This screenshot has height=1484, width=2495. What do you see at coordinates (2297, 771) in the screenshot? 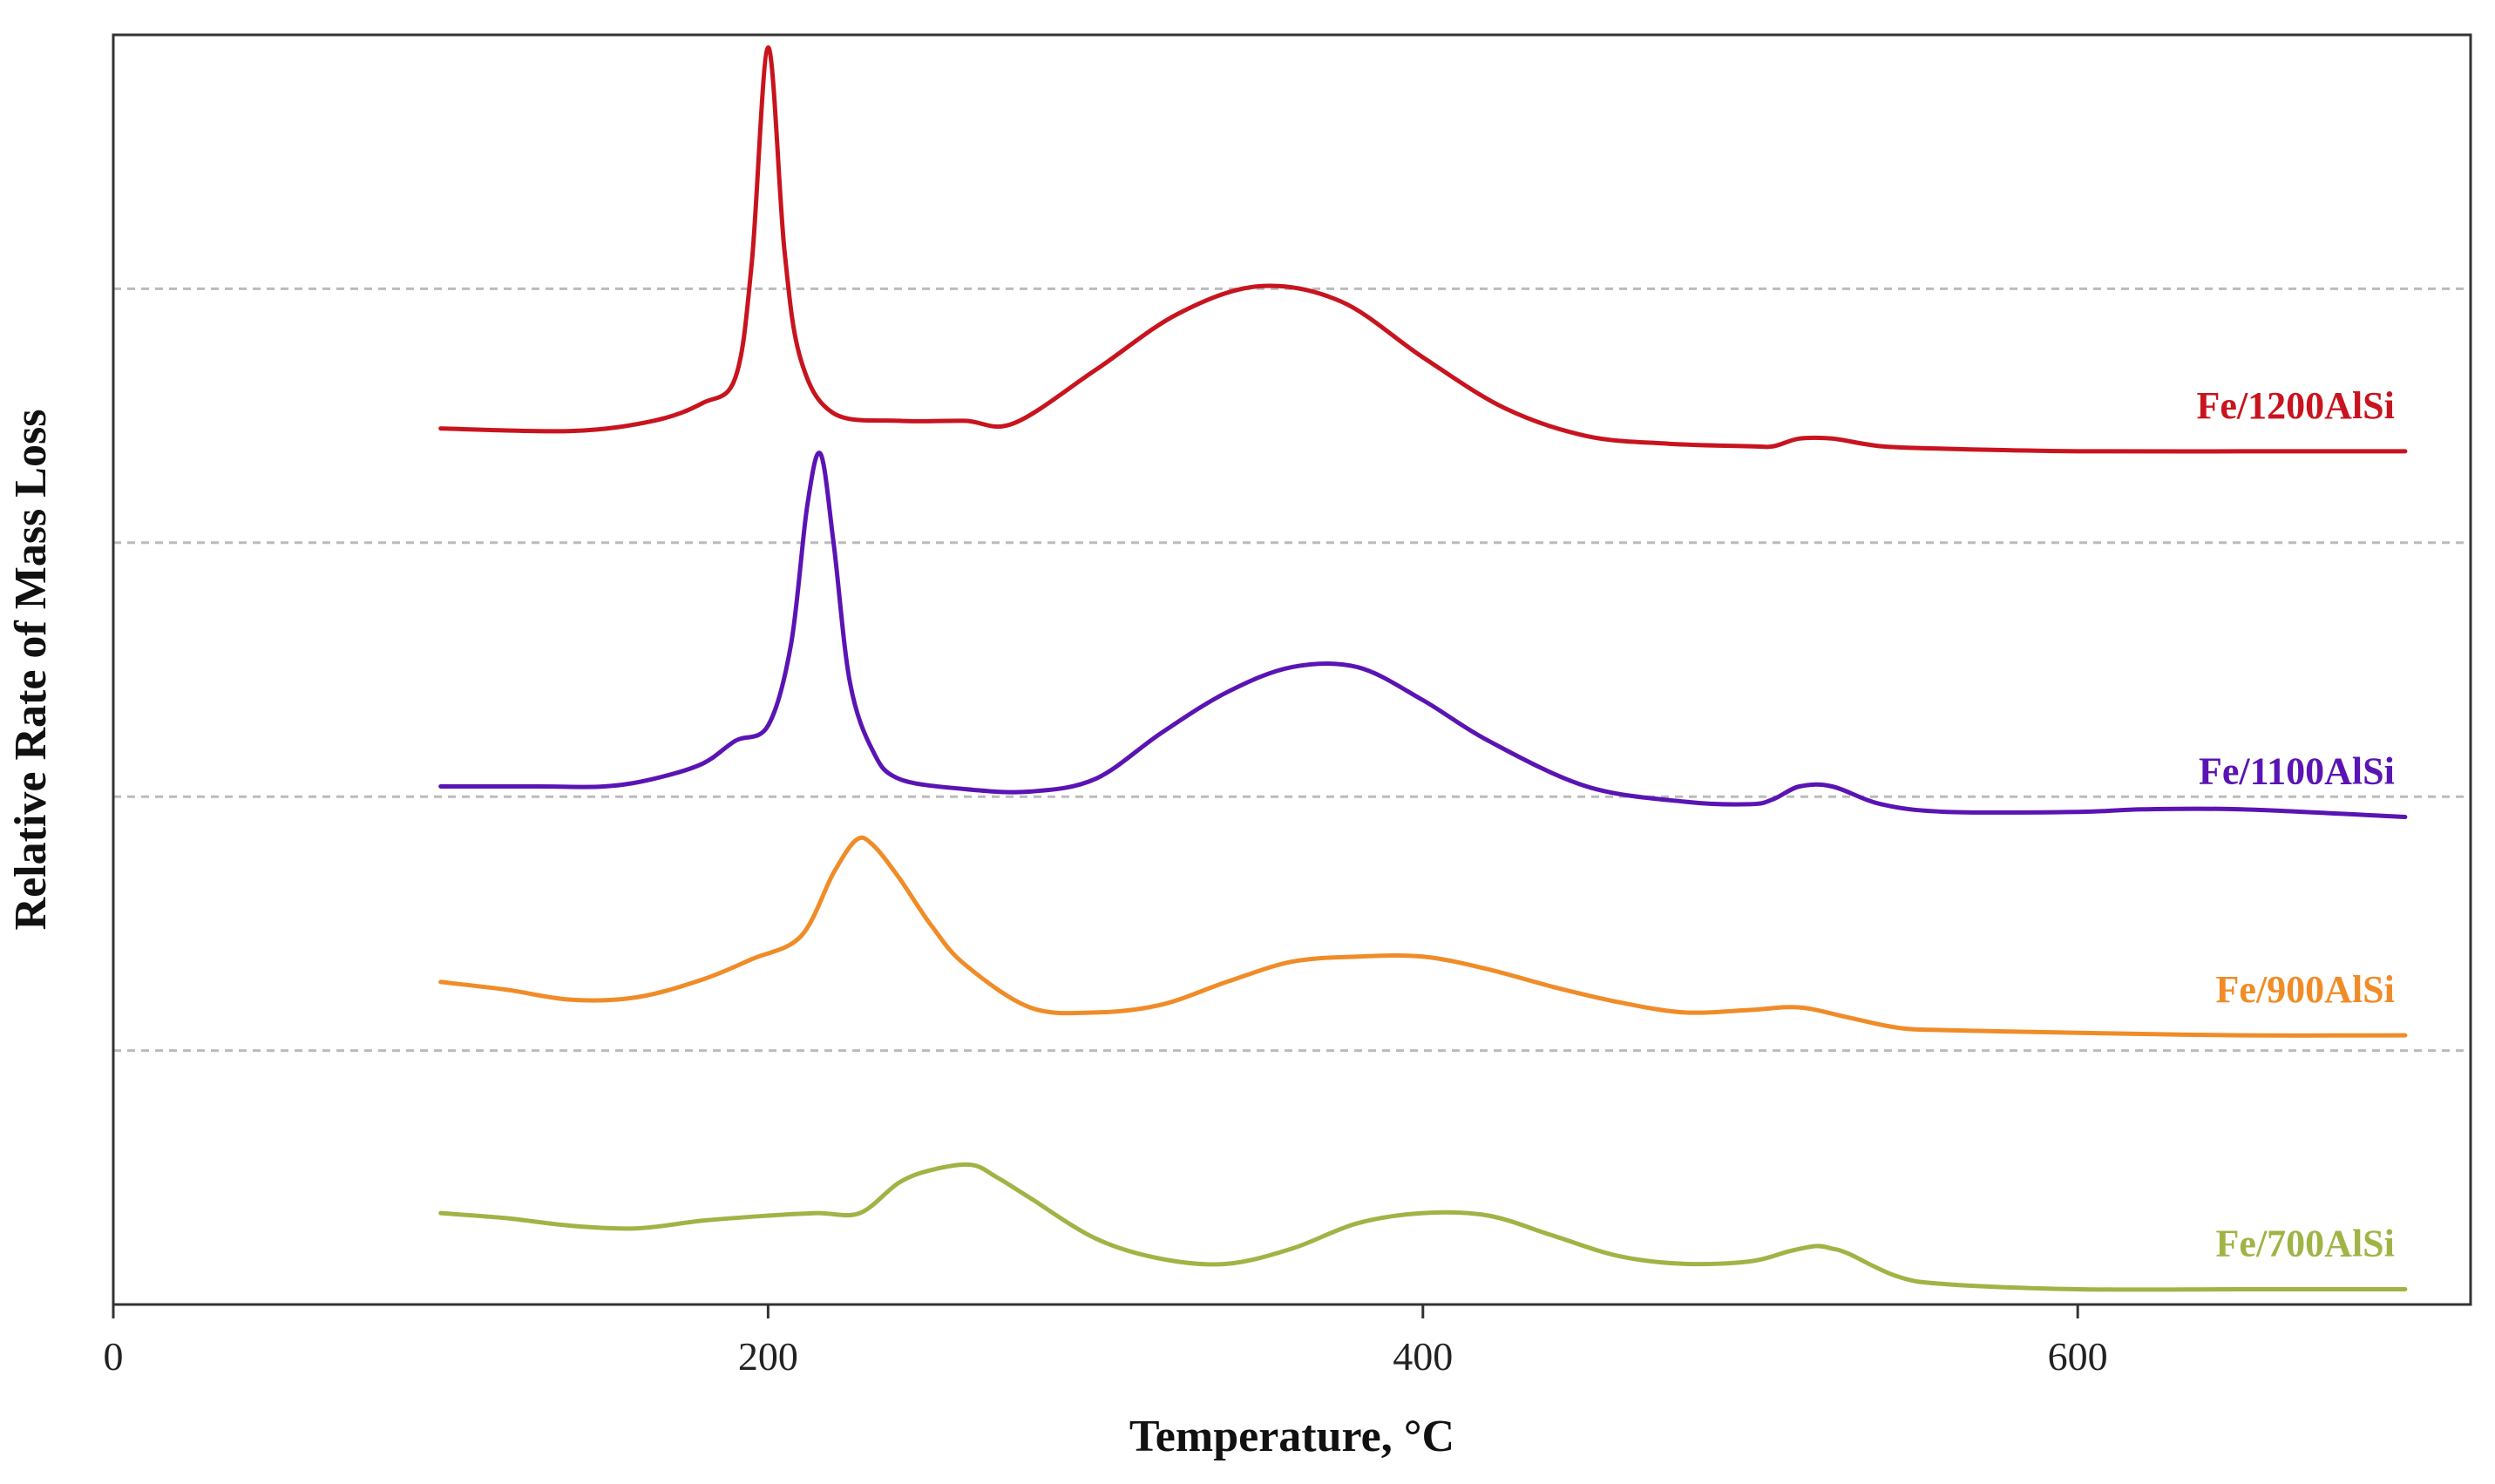
I see `series-label-fe-1100alsi: Fe/1100AlSi` at bounding box center [2297, 771].